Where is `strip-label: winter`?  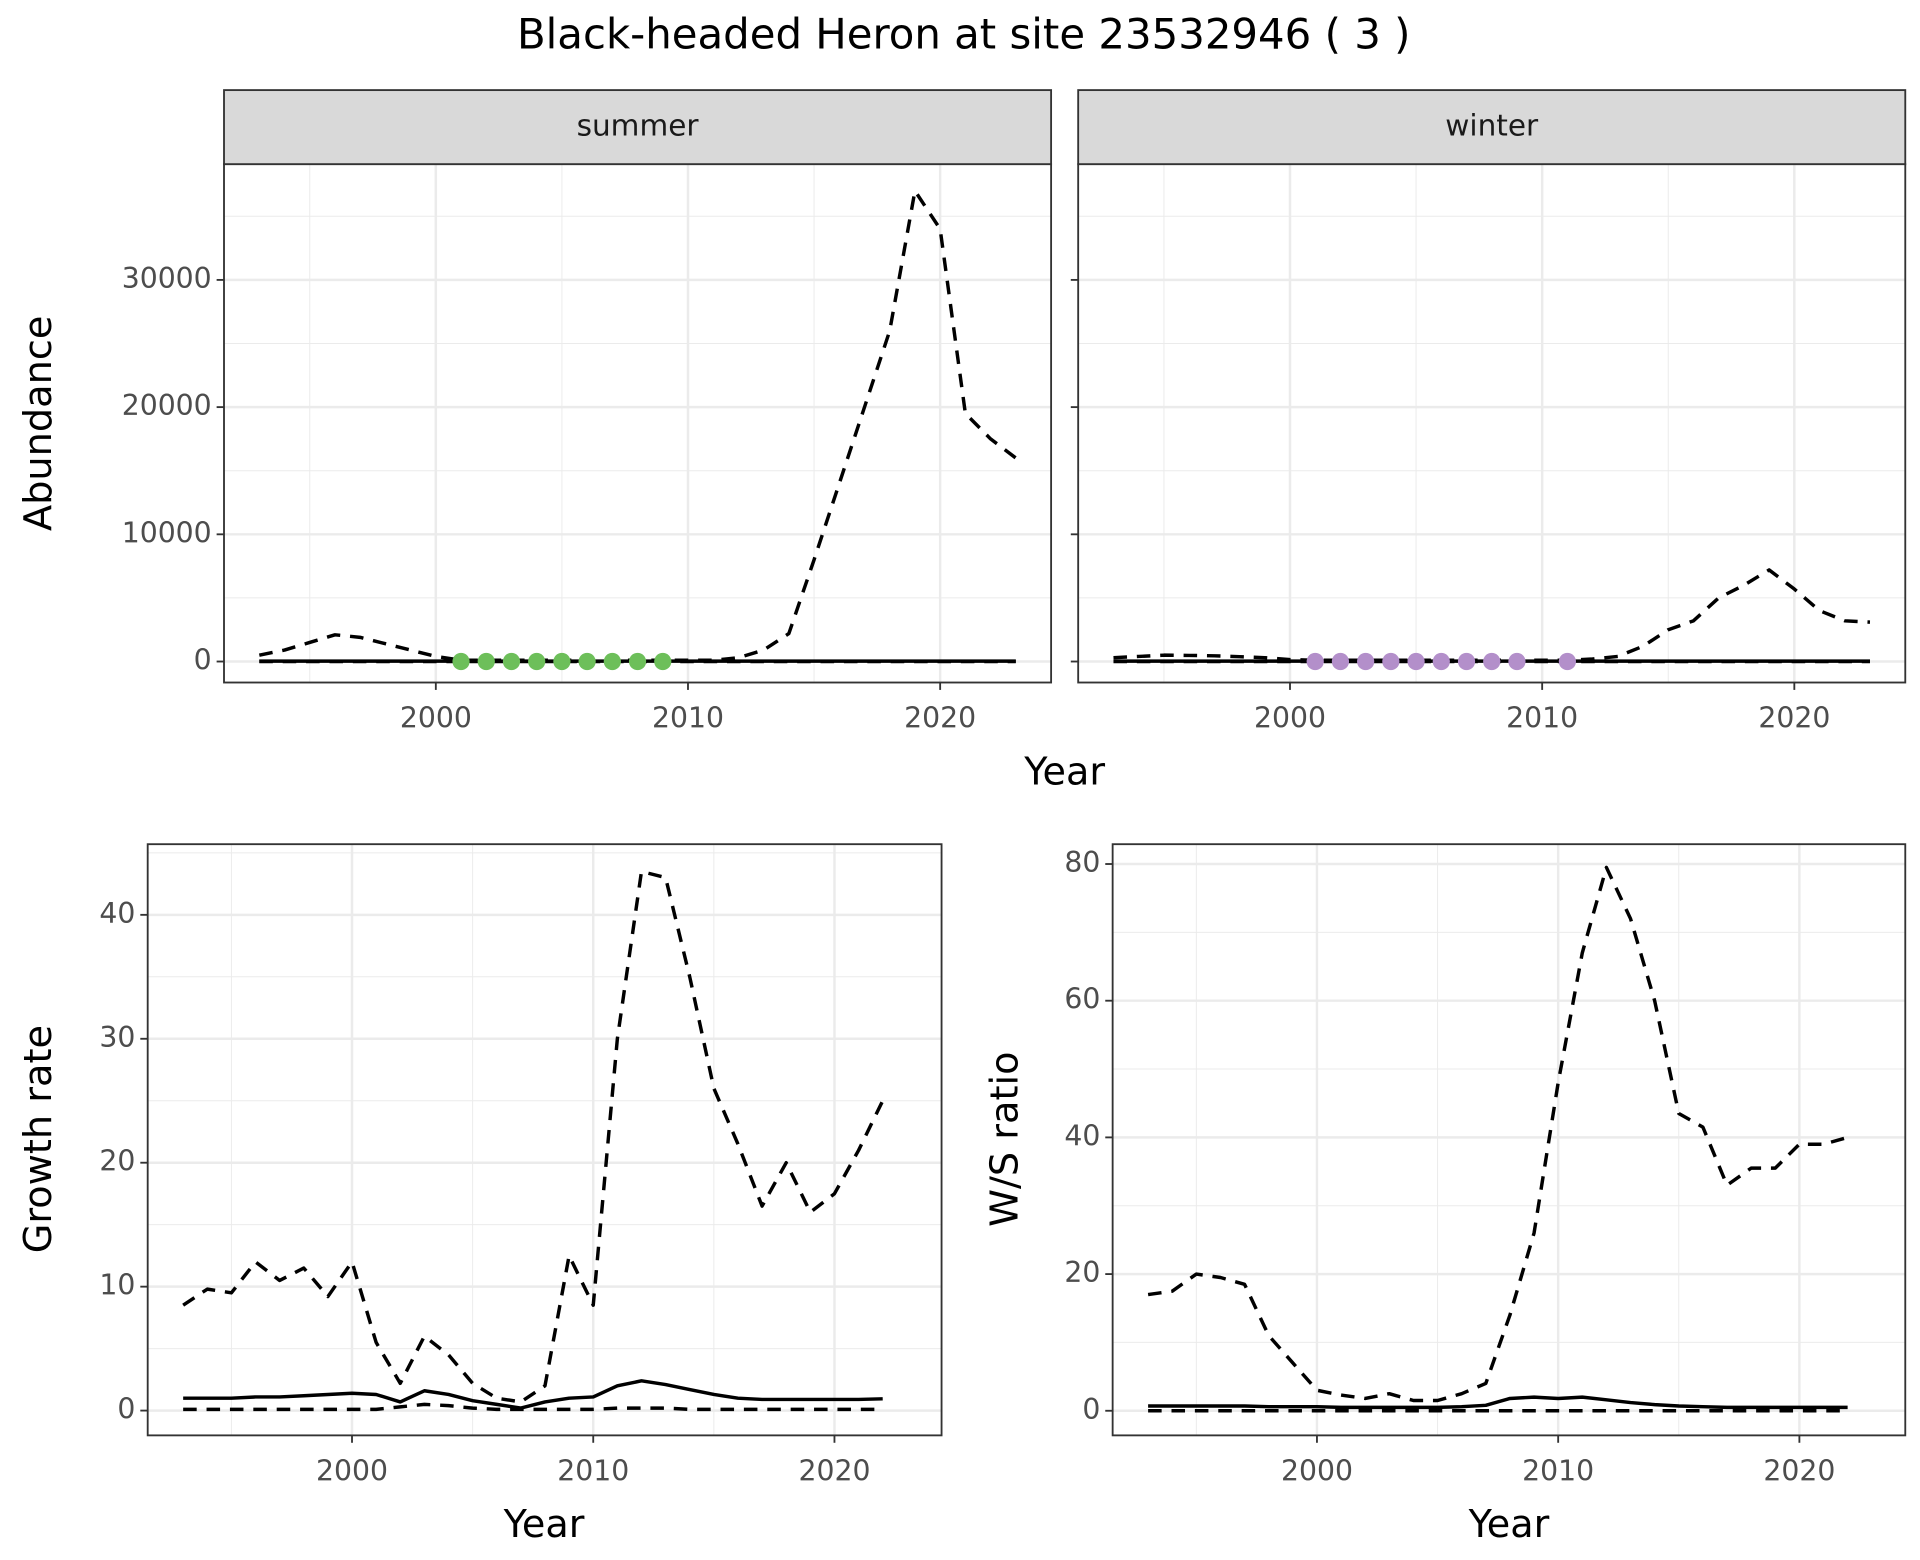 strip-label: winter is located at coordinates (1492, 126).